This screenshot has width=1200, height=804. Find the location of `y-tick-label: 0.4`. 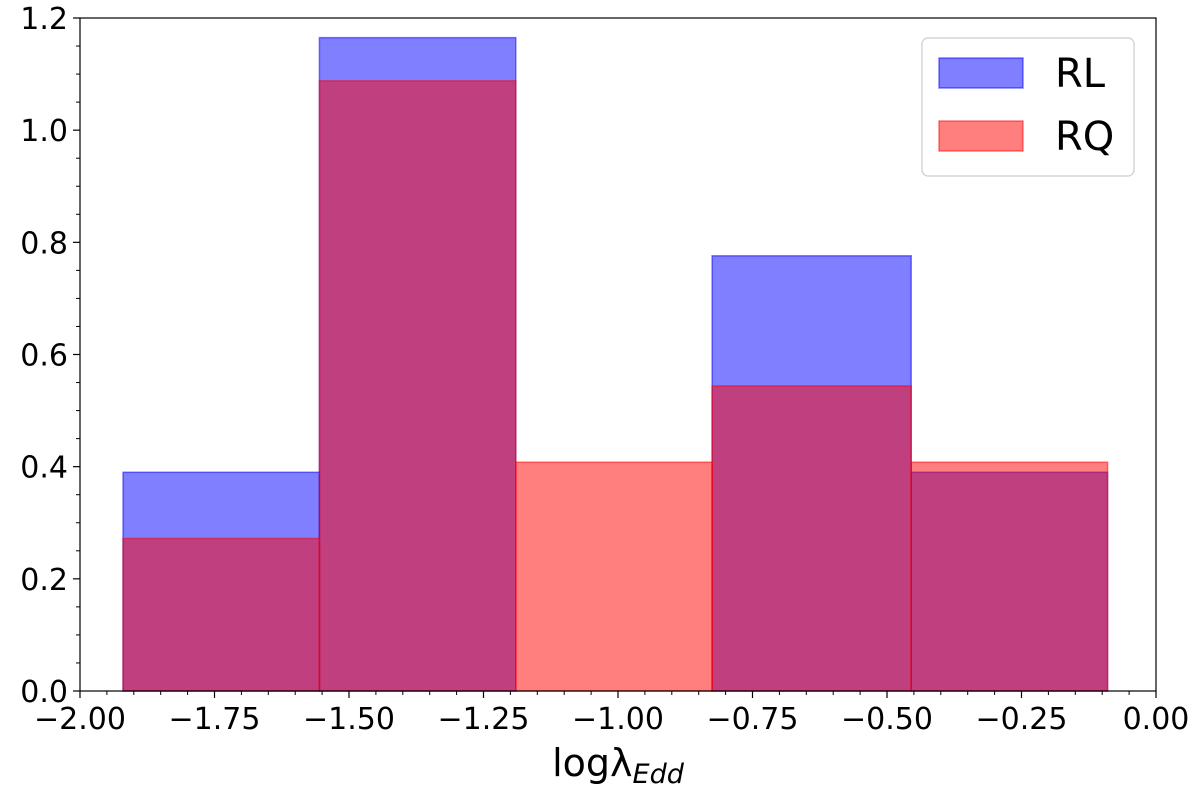

y-tick-label: 0.4 is located at coordinates (44, 468).